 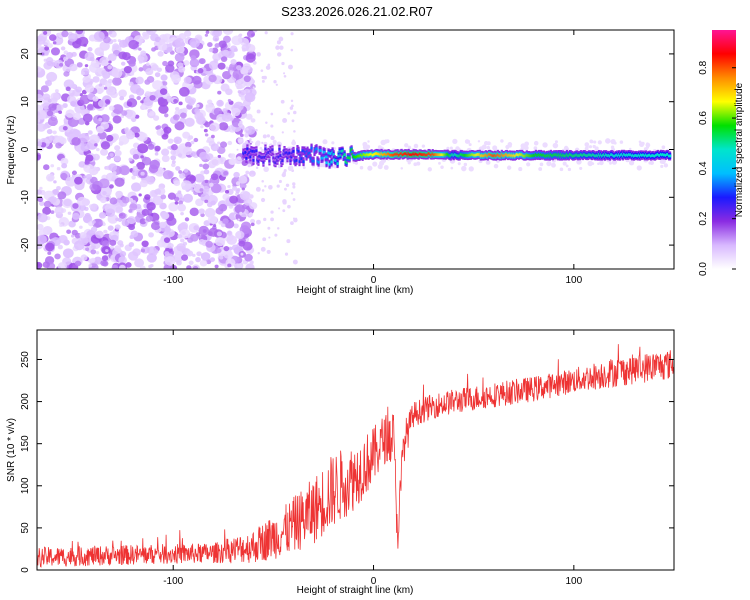 I want to click on y-tick-label: 10, so click(x=25, y=102).